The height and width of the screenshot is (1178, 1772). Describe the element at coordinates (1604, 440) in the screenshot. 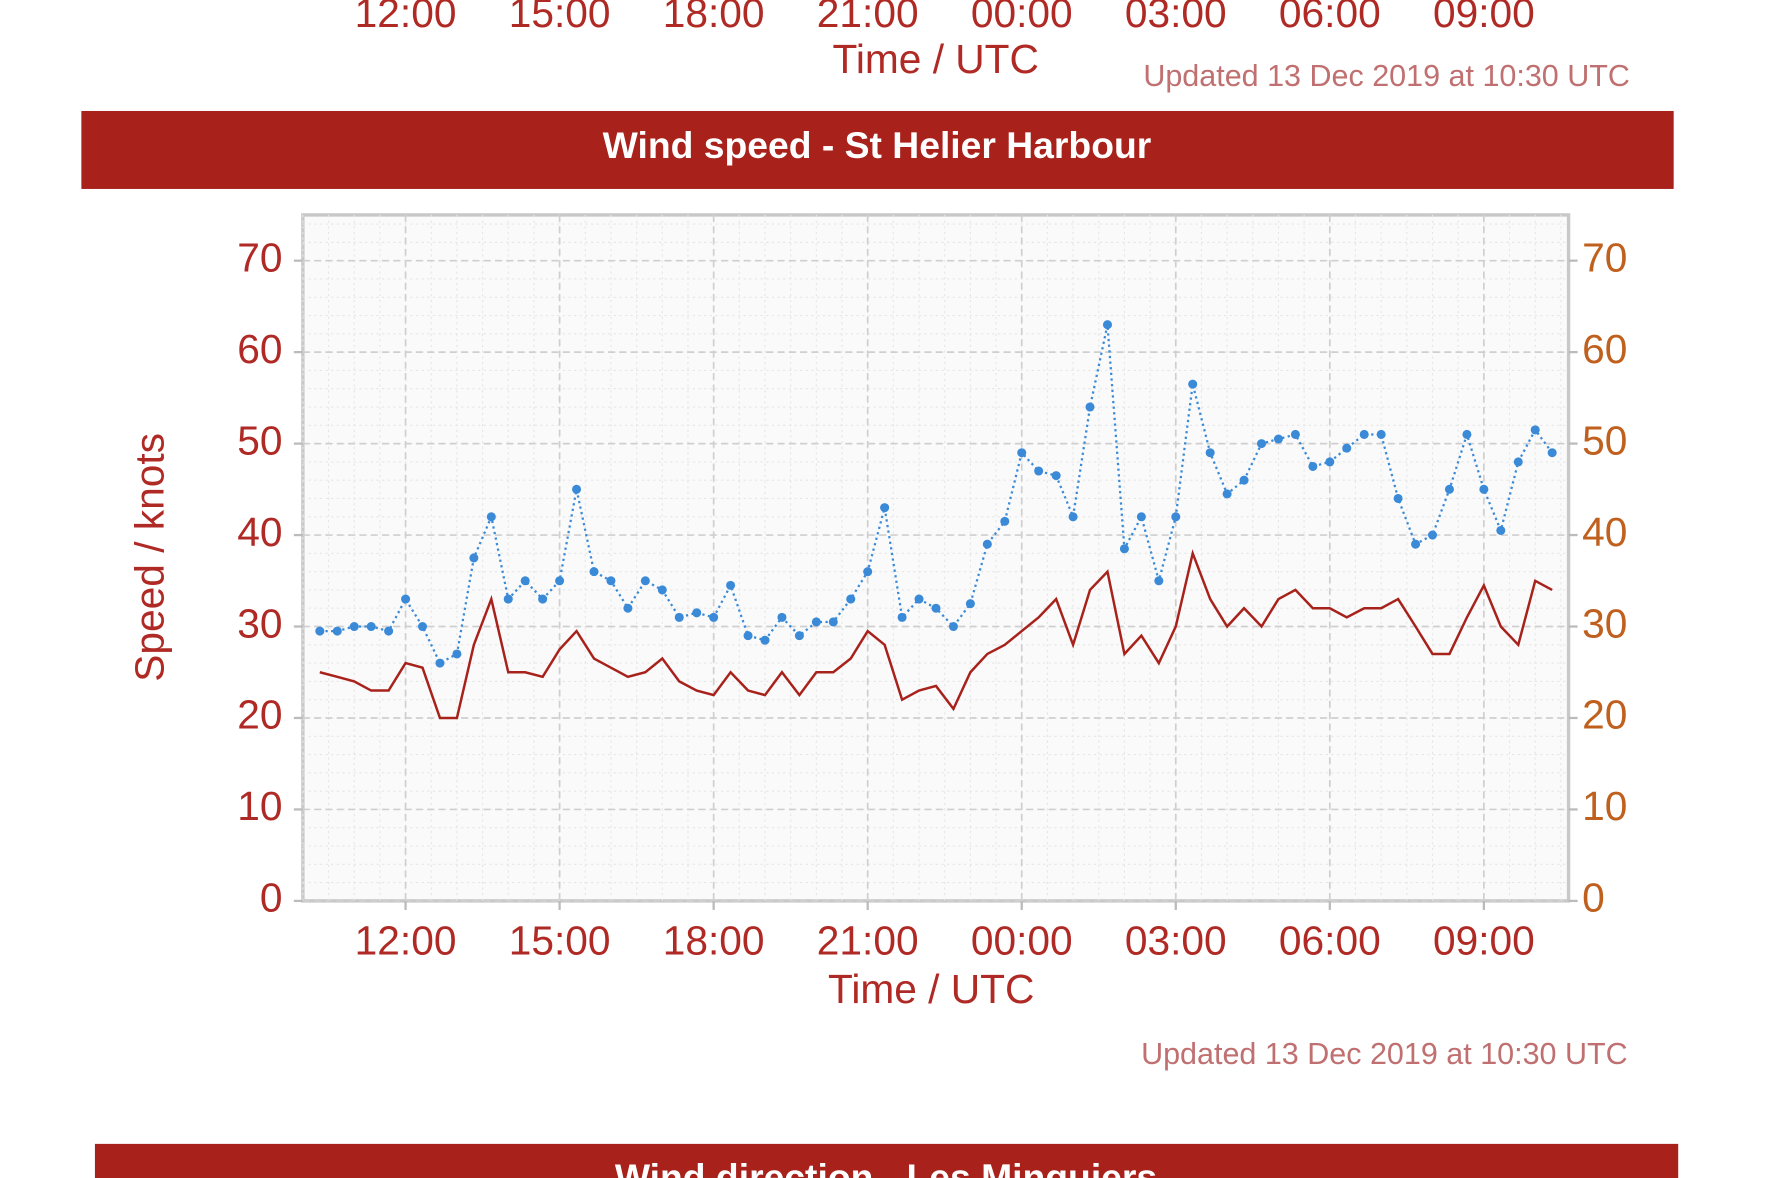

I see `y2-tick-label: 50` at that location.